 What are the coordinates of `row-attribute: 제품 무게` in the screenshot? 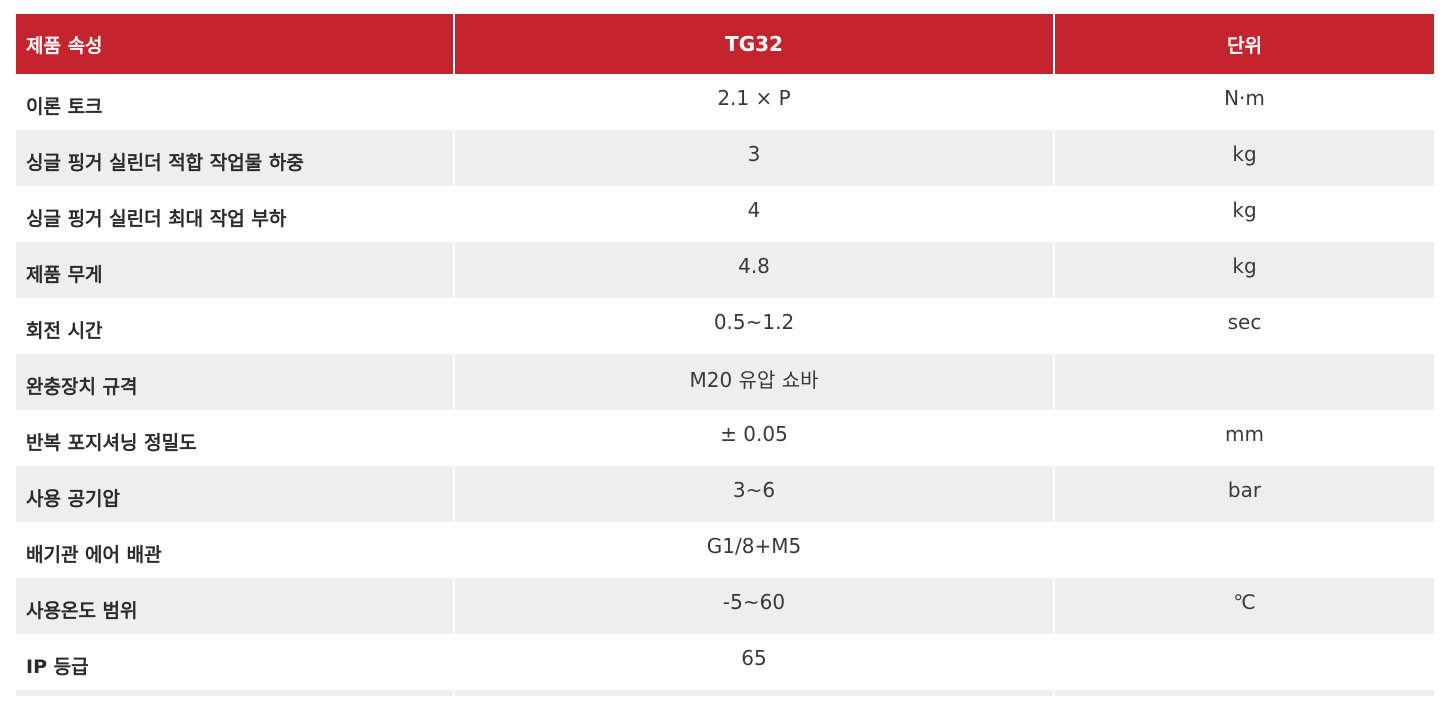 It's located at (64, 274).